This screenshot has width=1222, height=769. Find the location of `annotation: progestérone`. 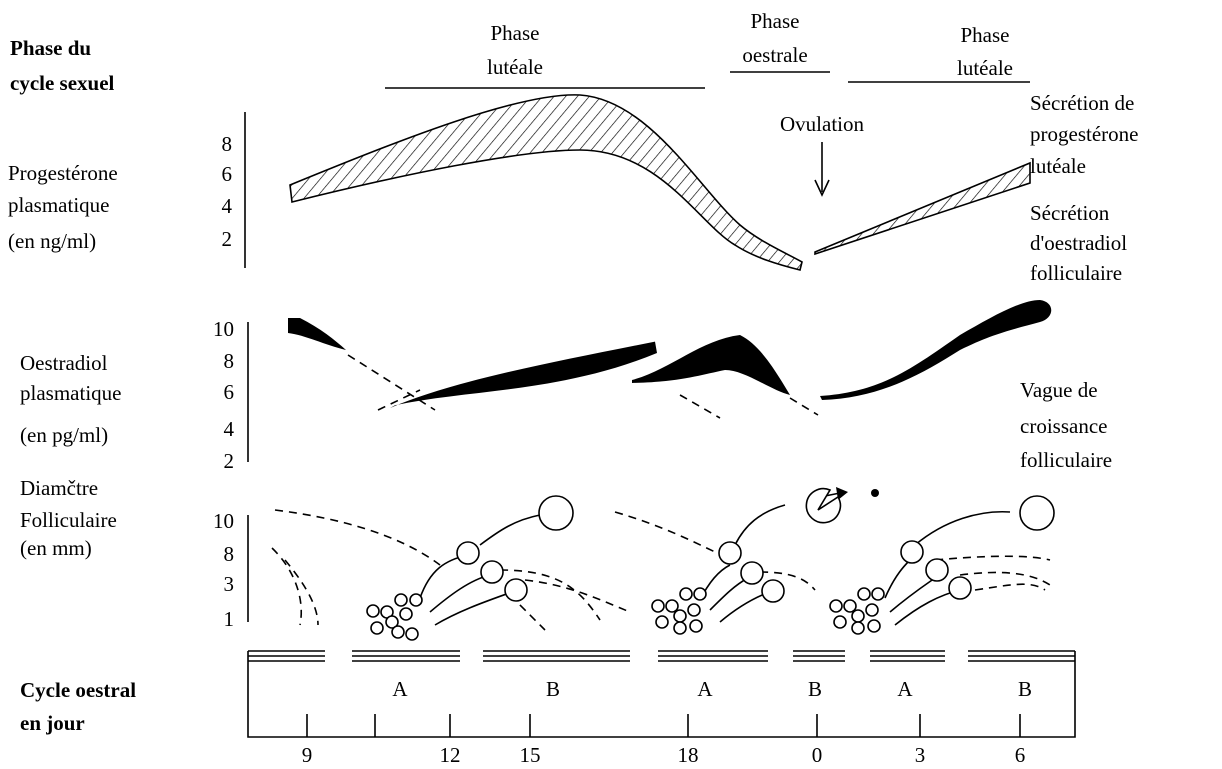

annotation: progestérone is located at coordinates (1084, 134).